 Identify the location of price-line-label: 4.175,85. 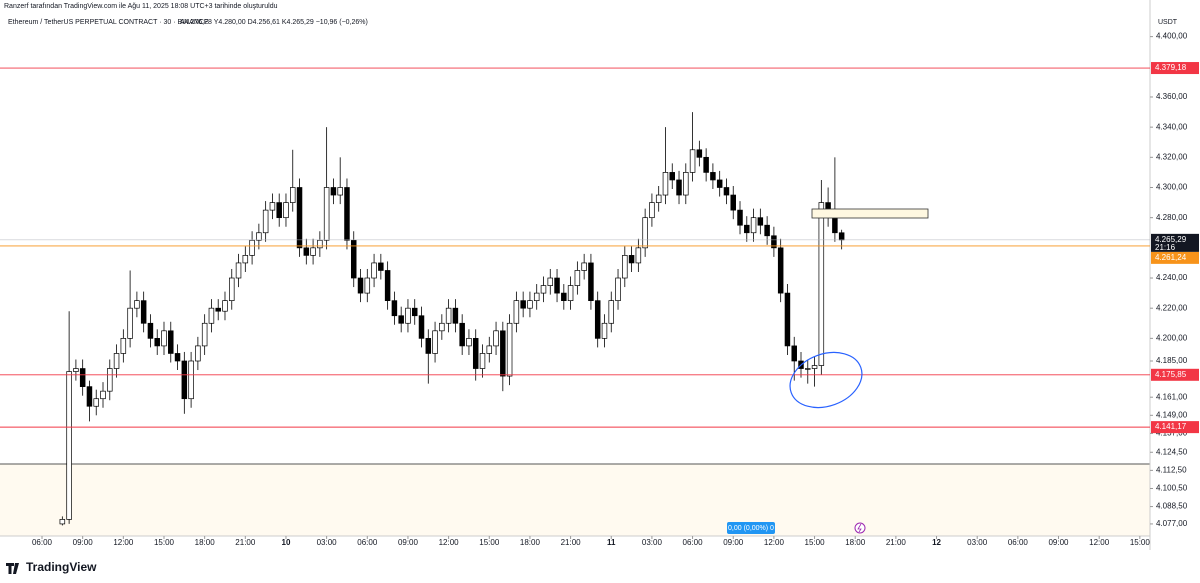
(1171, 374).